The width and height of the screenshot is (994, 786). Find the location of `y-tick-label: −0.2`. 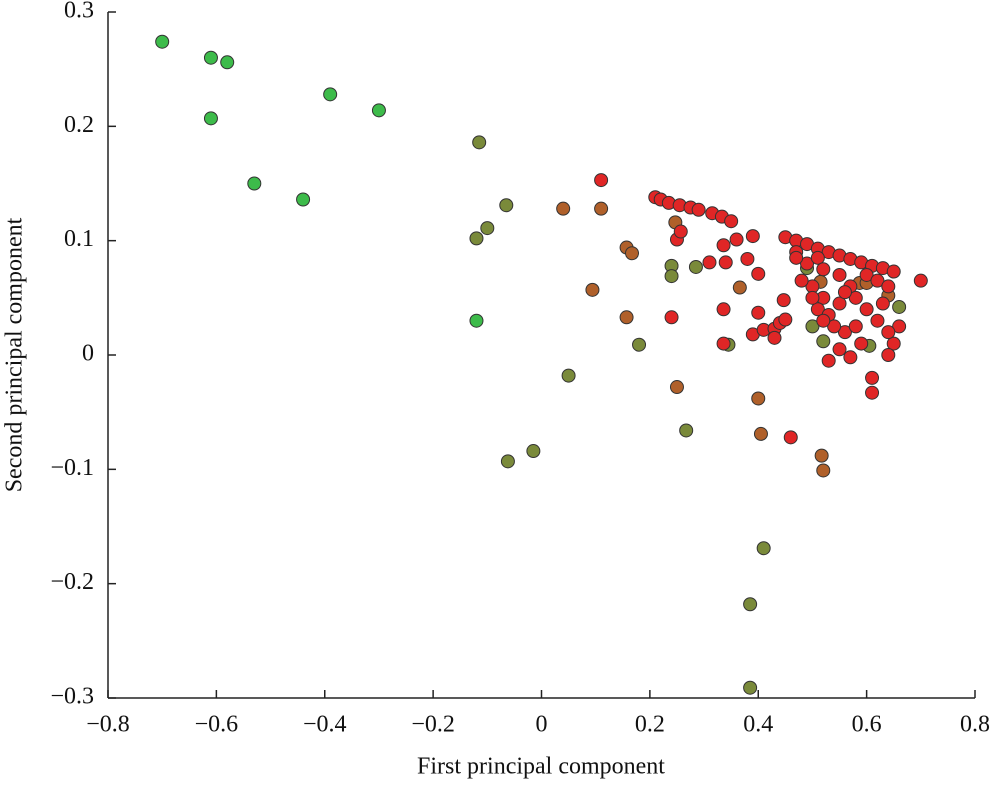

y-tick-label: −0.2 is located at coordinates (72, 582).